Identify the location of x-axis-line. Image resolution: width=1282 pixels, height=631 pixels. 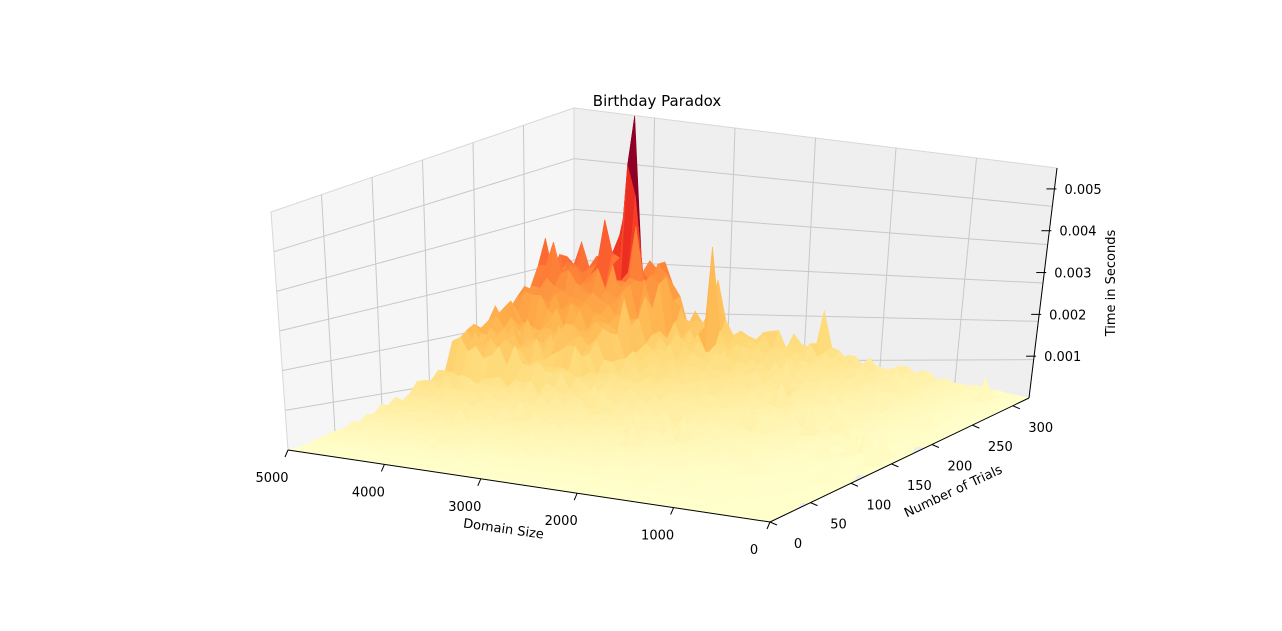
(529, 486).